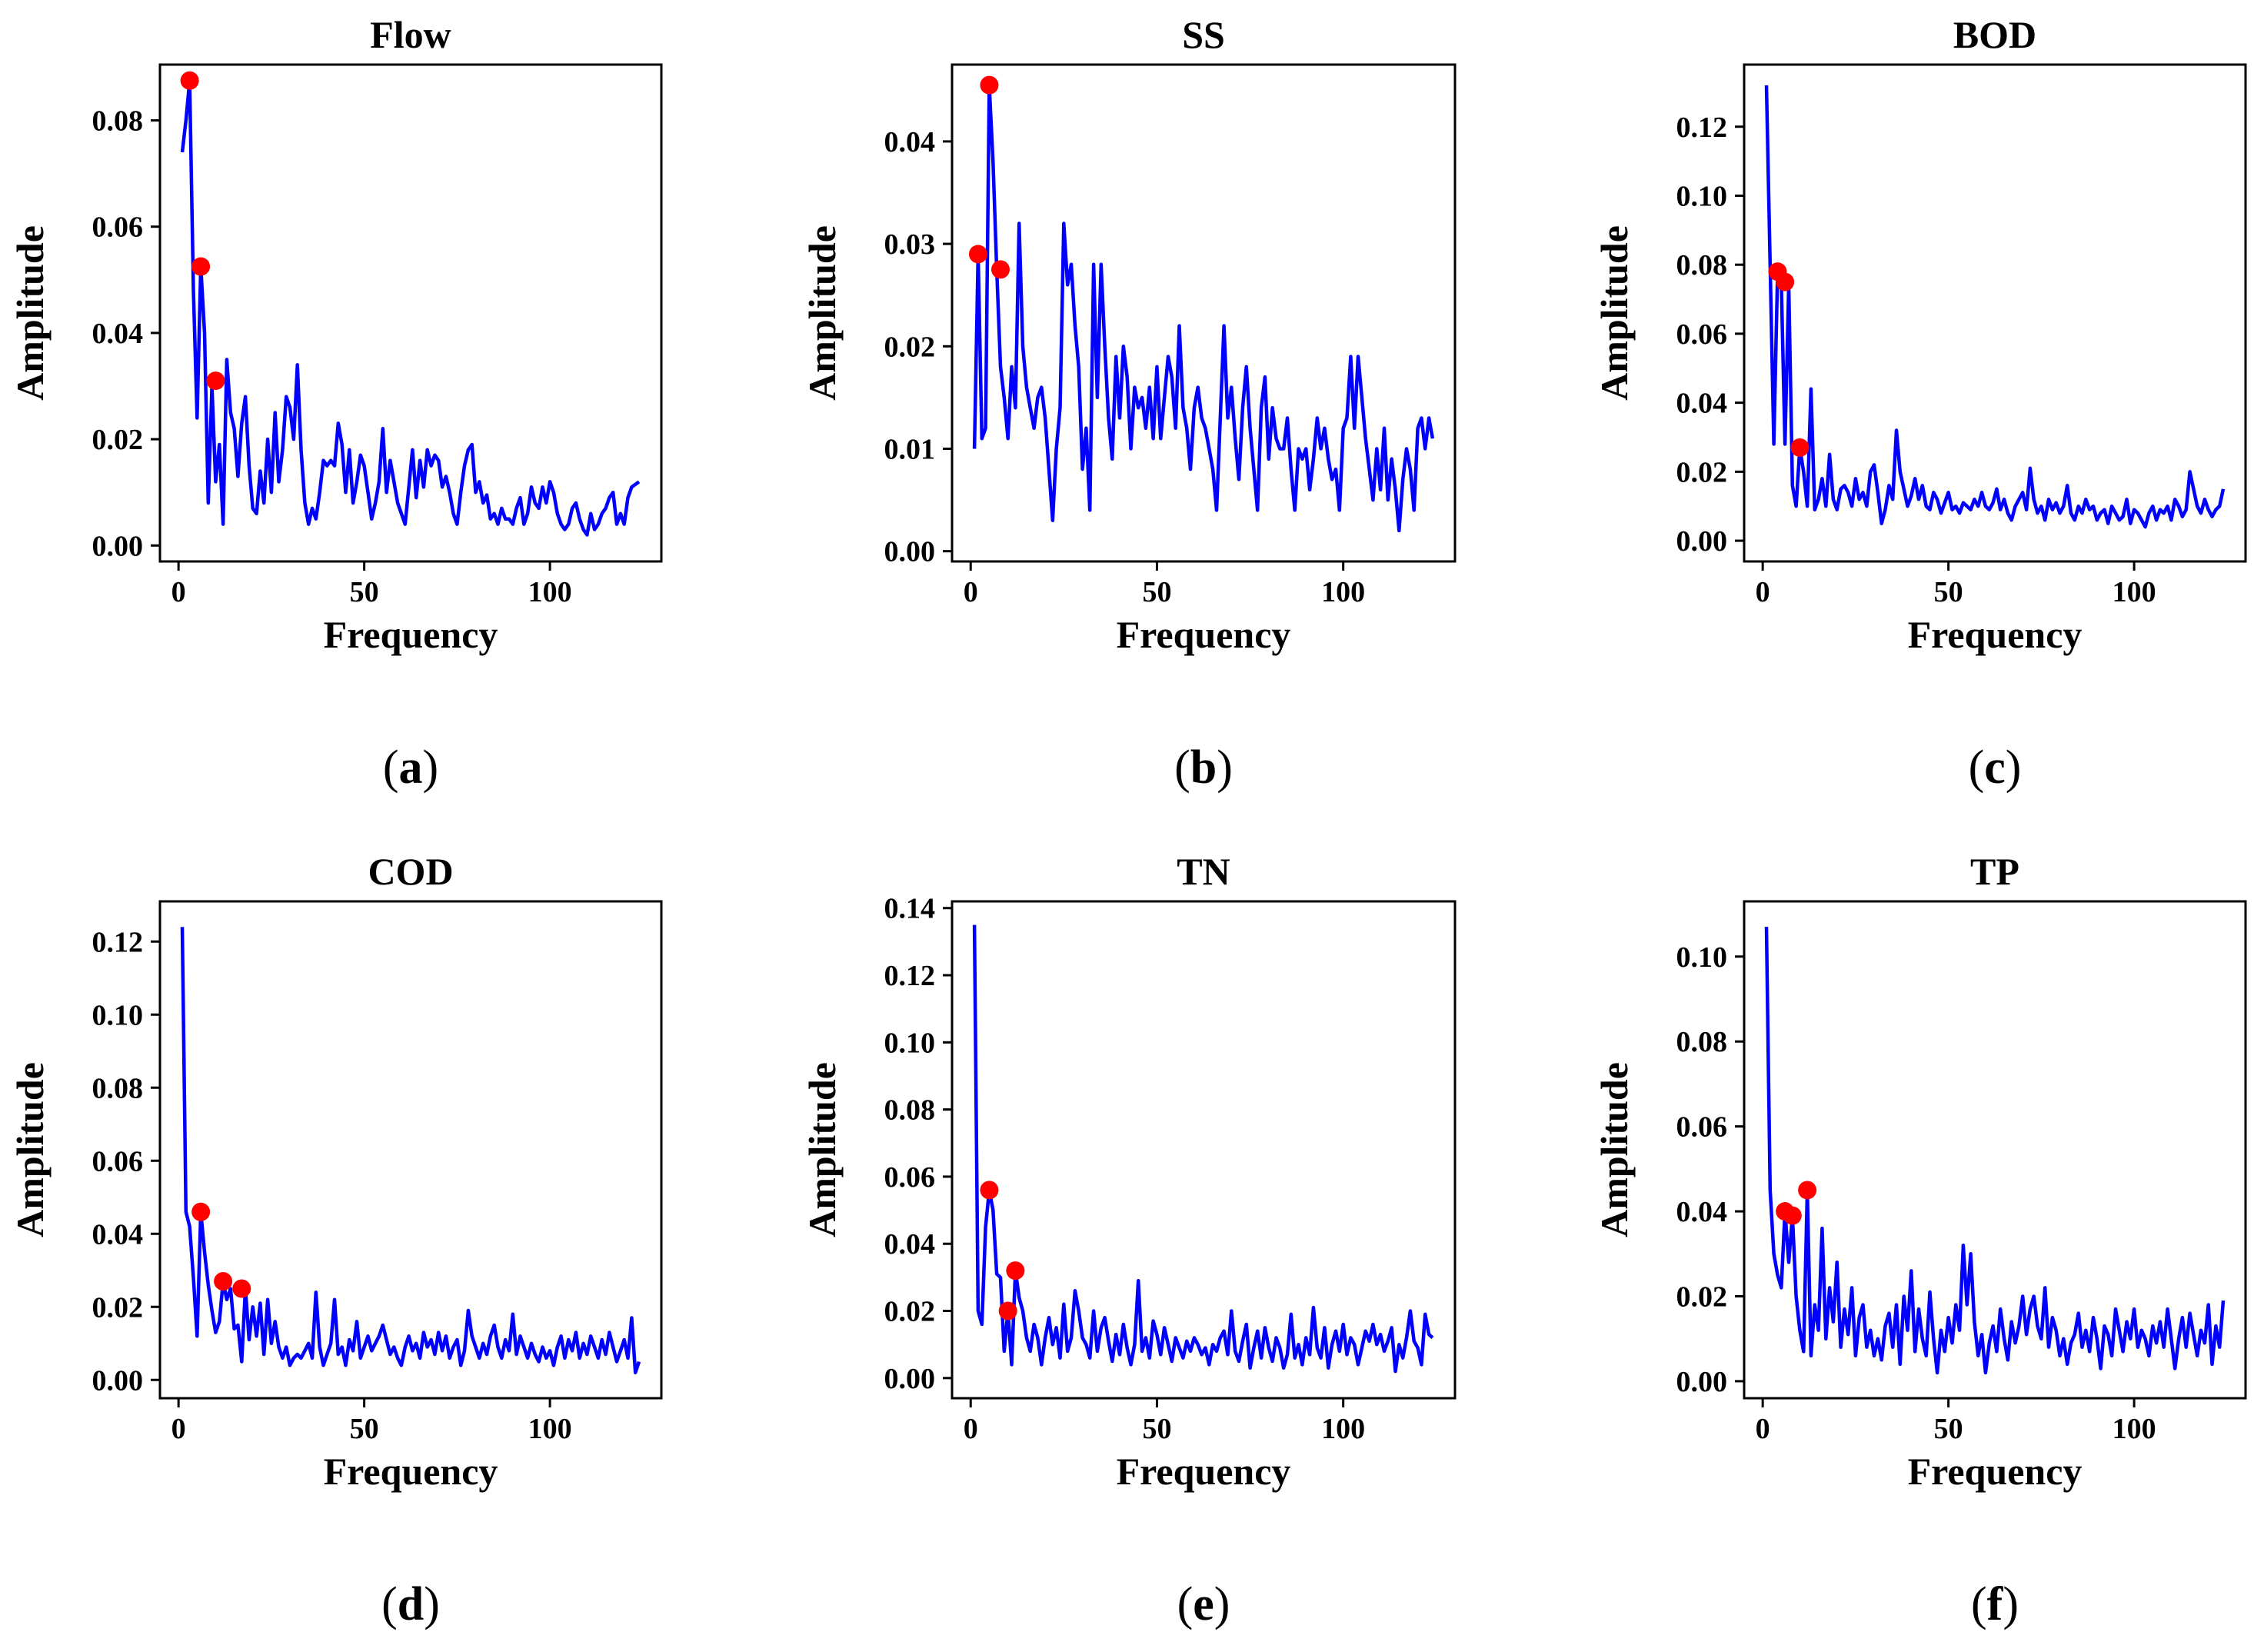  Describe the element at coordinates (1203, 767) in the screenshot. I see `panel-label: (b)` at that location.